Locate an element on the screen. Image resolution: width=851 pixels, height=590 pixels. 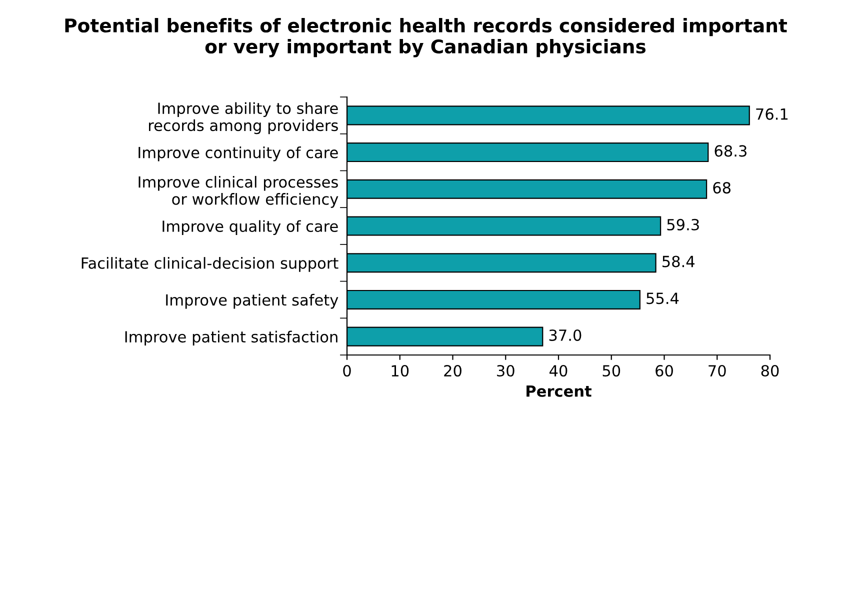
x-tick-label: 60 is located at coordinates (664, 370).